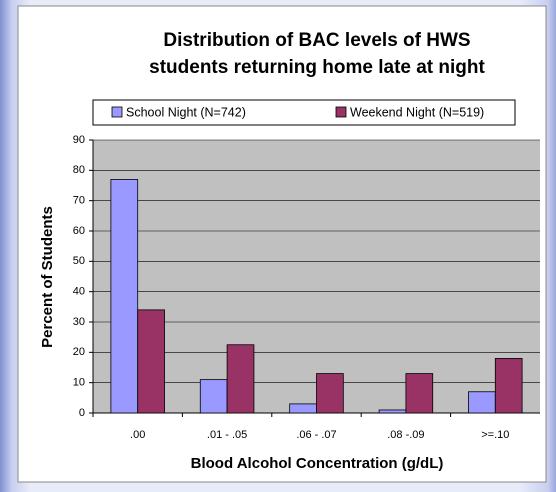 The width and height of the screenshot is (556, 492). What do you see at coordinates (82, 413) in the screenshot?
I see `y-tick-label: 0` at bounding box center [82, 413].